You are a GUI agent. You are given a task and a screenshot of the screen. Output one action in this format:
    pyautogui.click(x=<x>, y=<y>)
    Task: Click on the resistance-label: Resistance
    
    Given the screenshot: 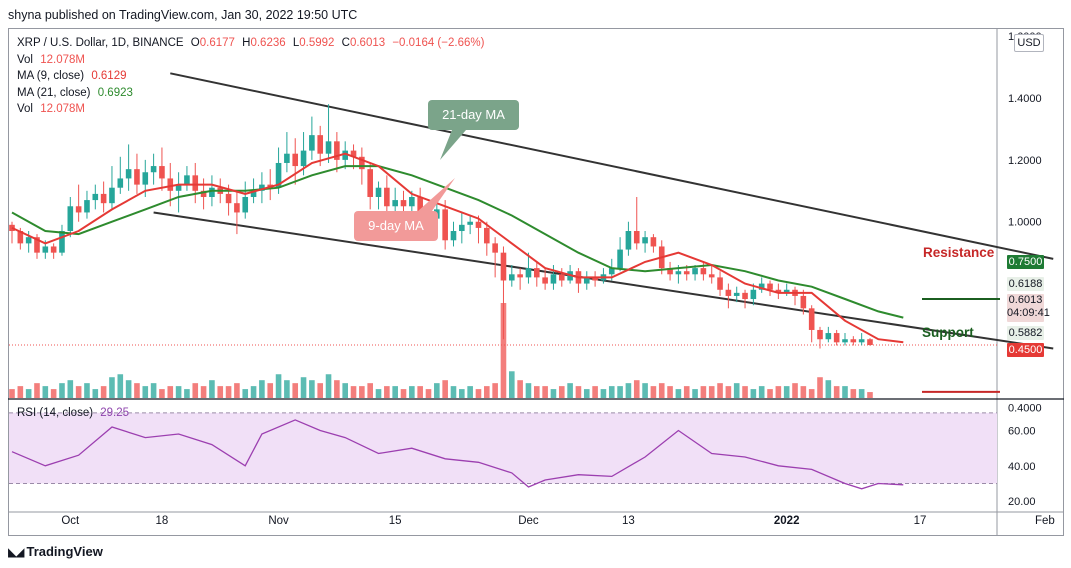 What is the action you would take?
    pyautogui.click(x=959, y=252)
    